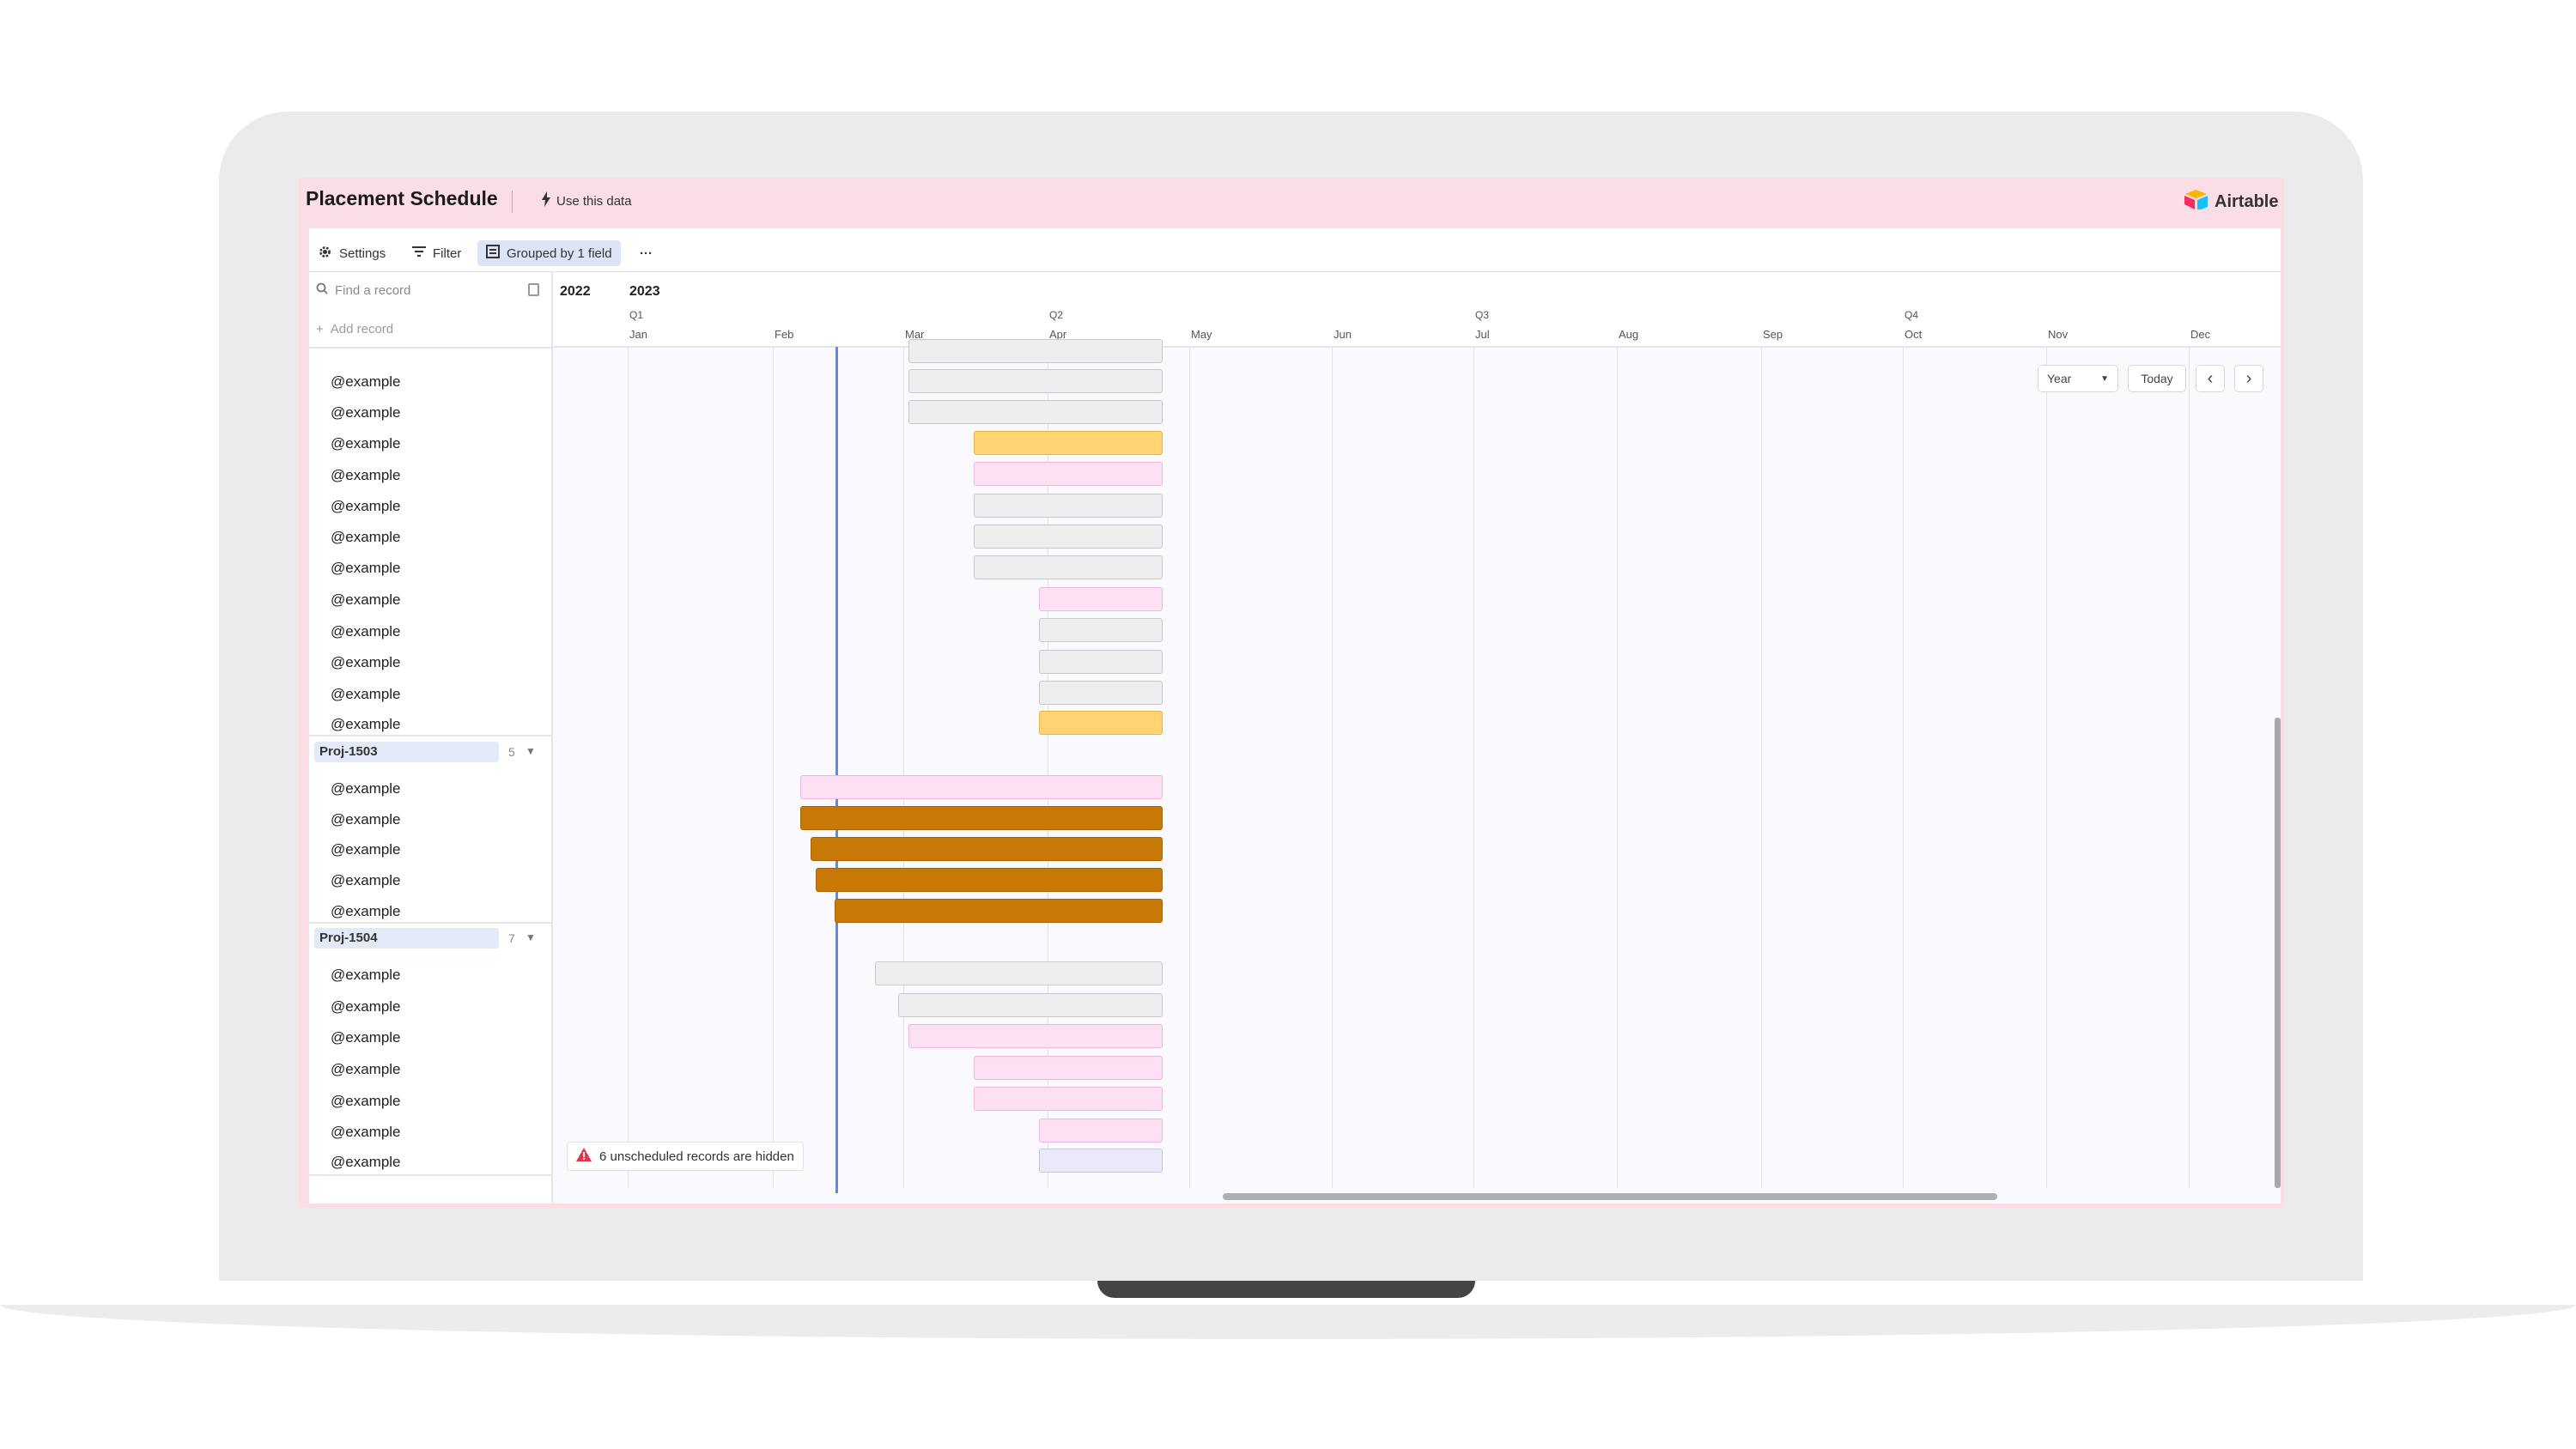  I want to click on laptop-notch, so click(1286, 1289).